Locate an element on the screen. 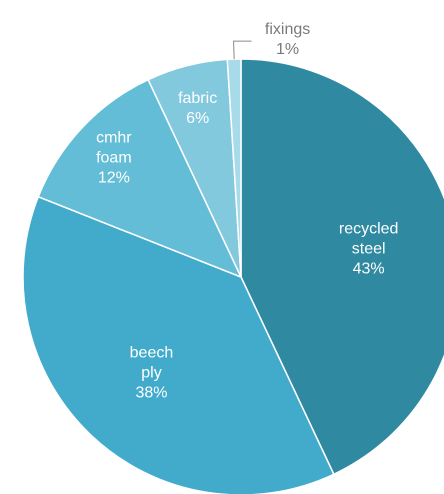 The height and width of the screenshot is (494, 444). slice-label-line: ply is located at coordinates (151, 372).